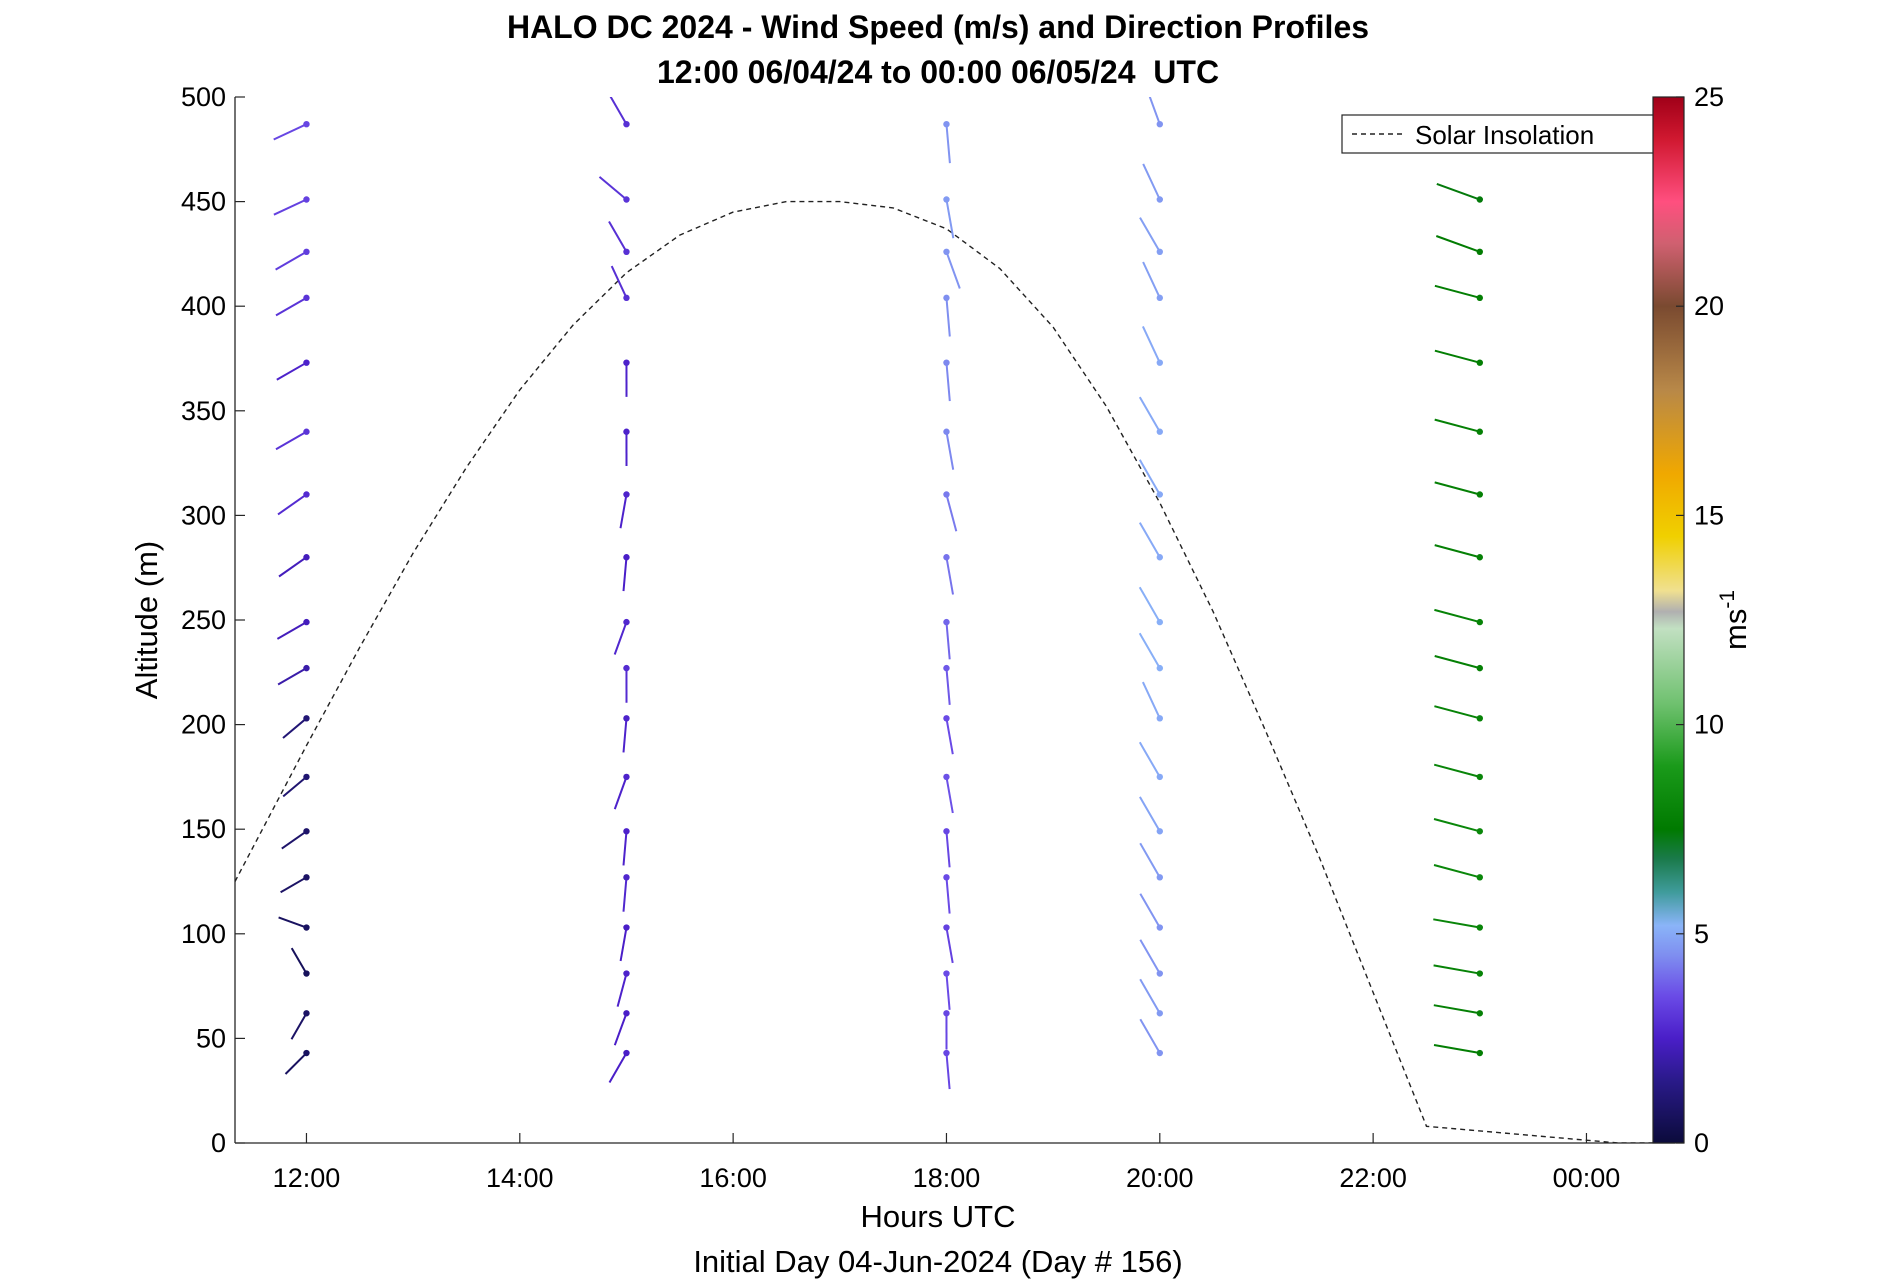 This screenshot has height=1281, width=1888. I want to click on colorbar-tick-label: 15, so click(1709, 515).